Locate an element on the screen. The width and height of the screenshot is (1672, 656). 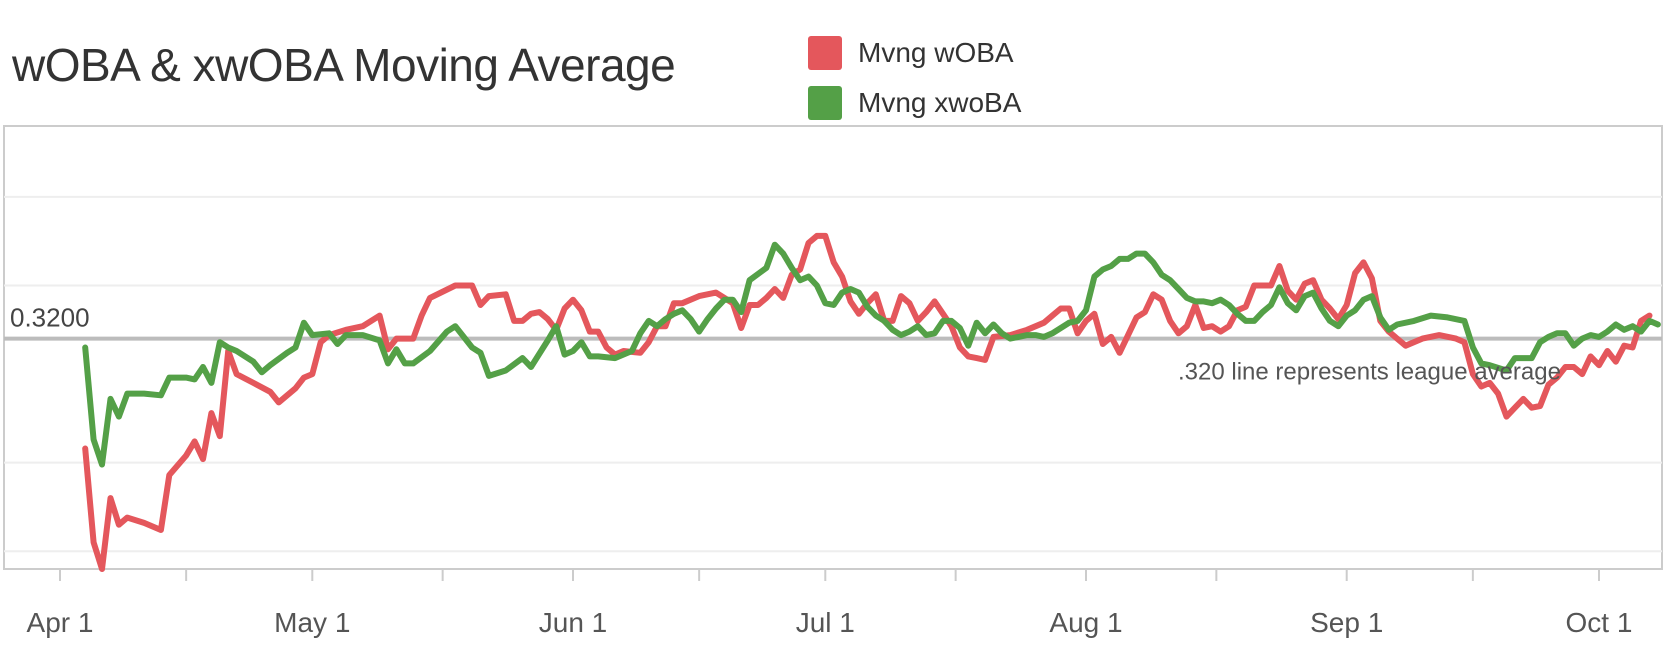
x-tick-label: Oct 1 is located at coordinates (1599, 622).